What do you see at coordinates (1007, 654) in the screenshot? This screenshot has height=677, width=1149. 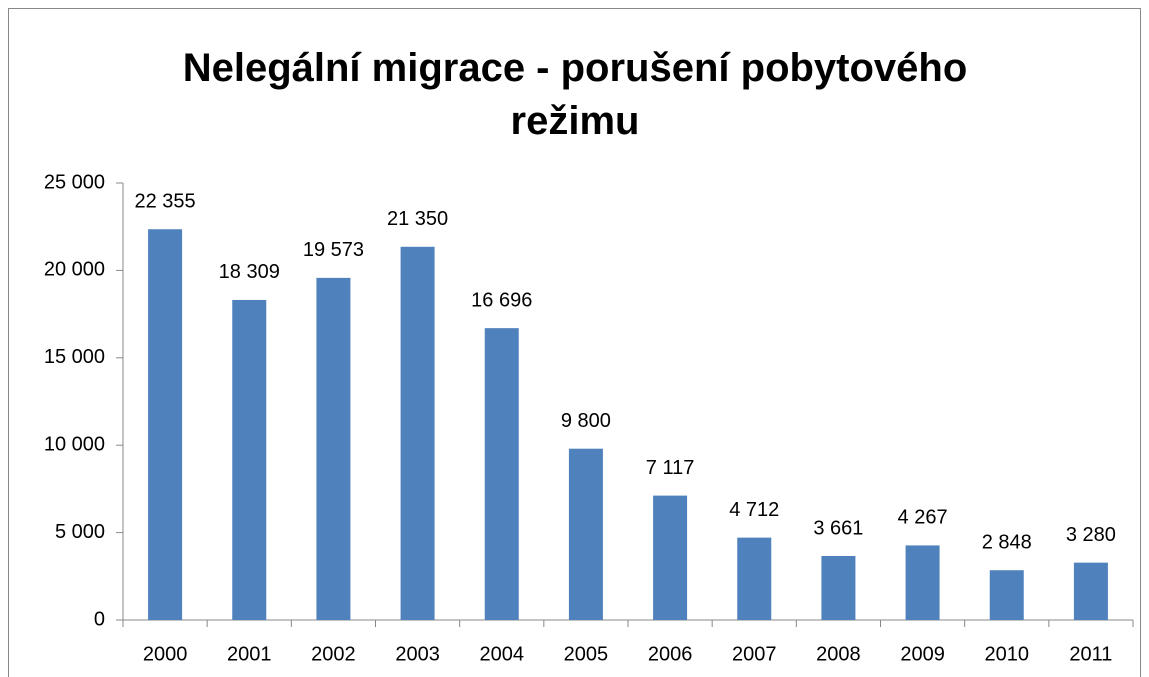 I see `x-tick-label: 2010` at bounding box center [1007, 654].